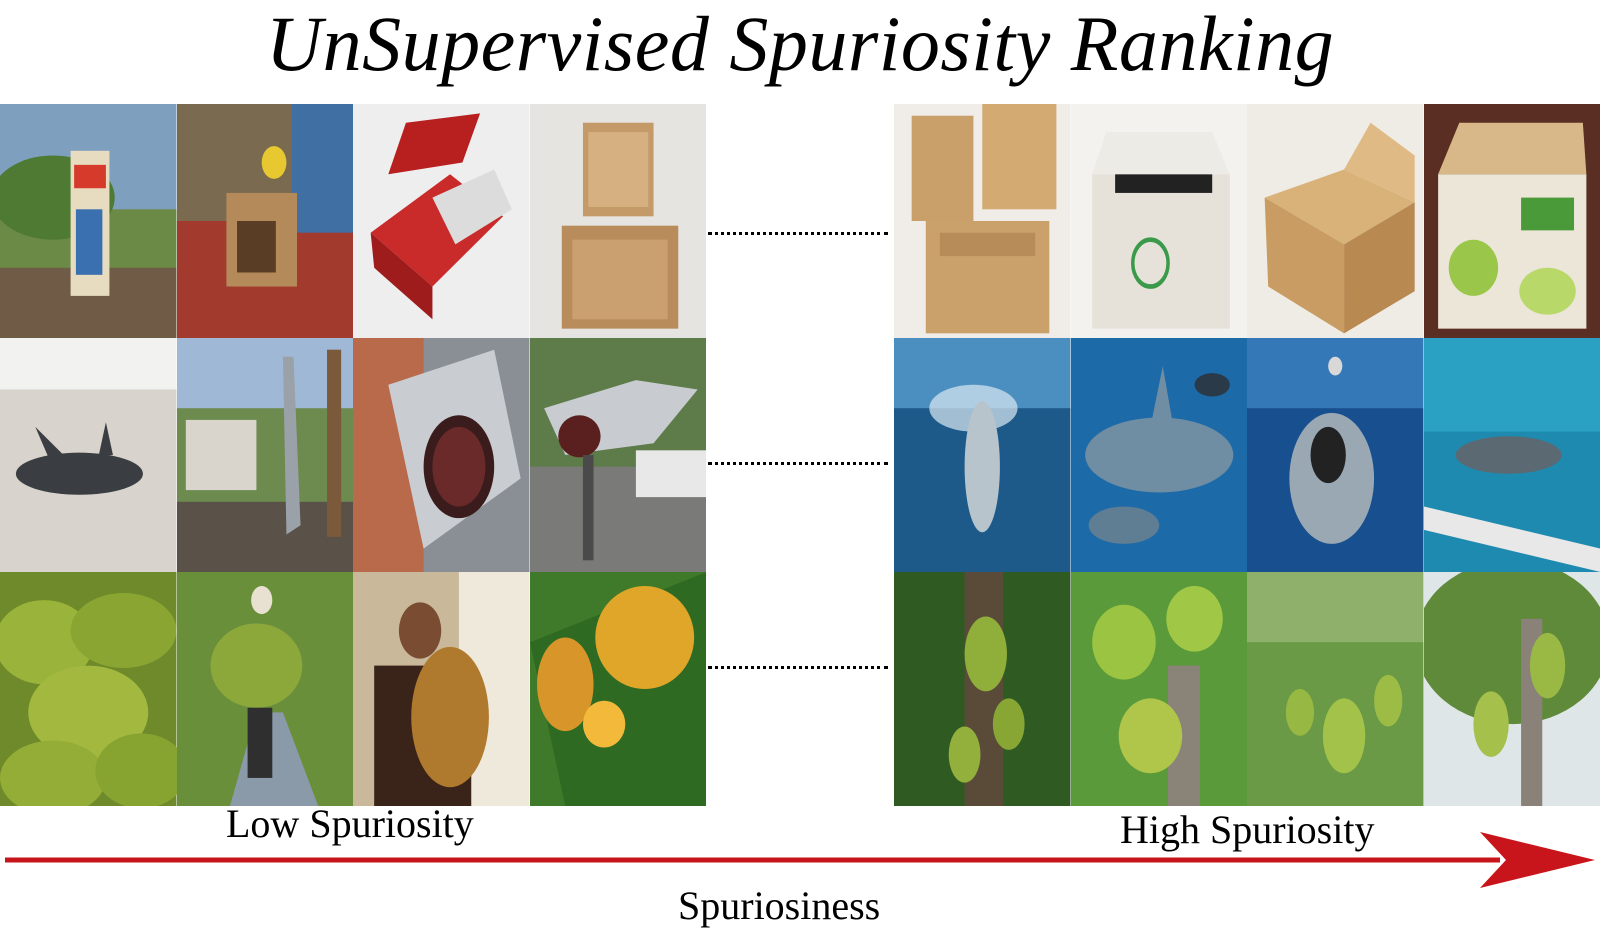 The width and height of the screenshot is (1600, 932). I want to click on axis-label: Spuriosiness, so click(779, 905).